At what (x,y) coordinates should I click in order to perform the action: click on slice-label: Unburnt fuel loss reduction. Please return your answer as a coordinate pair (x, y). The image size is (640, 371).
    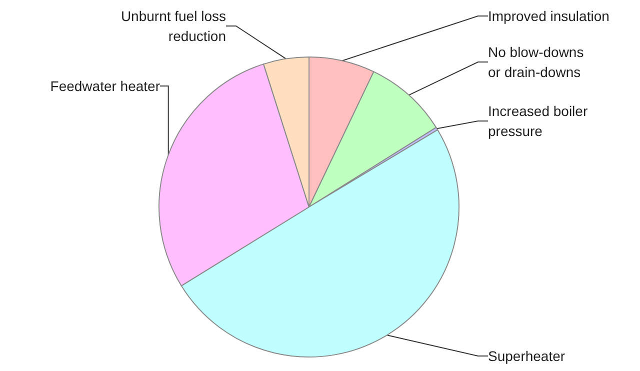
    Looking at the image, I should click on (173, 26).